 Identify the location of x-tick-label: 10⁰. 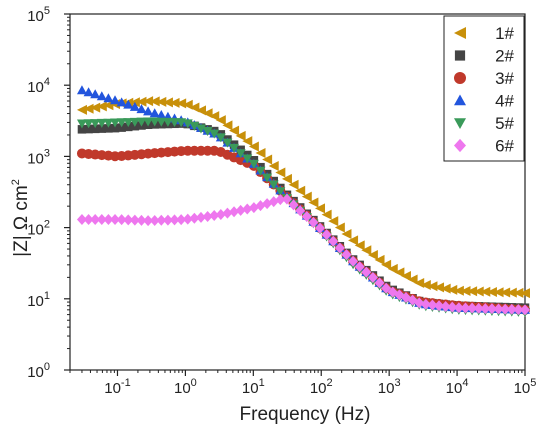
(185, 387).